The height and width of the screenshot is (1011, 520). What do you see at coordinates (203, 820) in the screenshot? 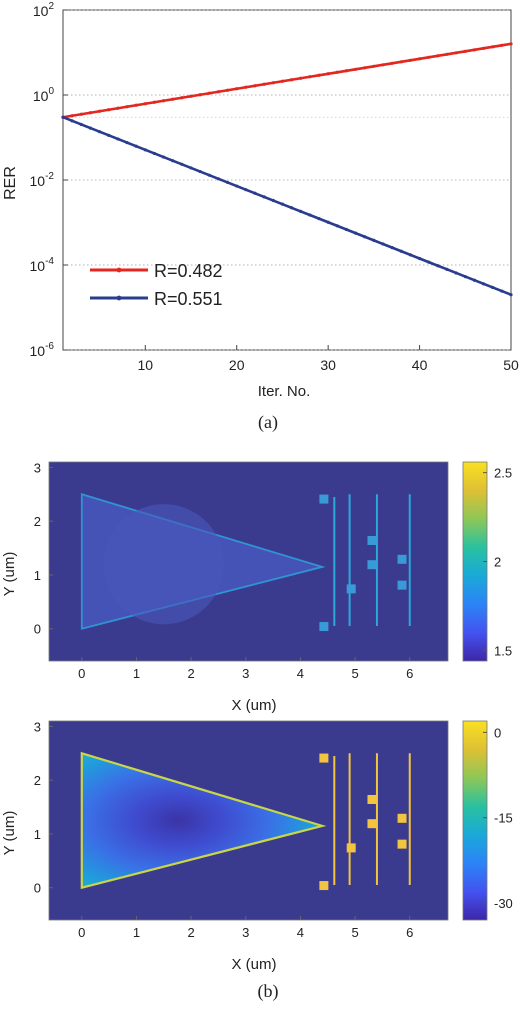
I see `tapered-waveguide` at bounding box center [203, 820].